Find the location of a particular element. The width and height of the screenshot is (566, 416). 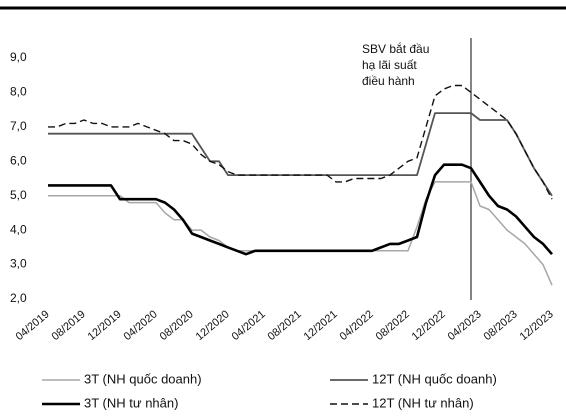

legend-label: 3T (NH quốc doanh) is located at coordinates (143, 378).